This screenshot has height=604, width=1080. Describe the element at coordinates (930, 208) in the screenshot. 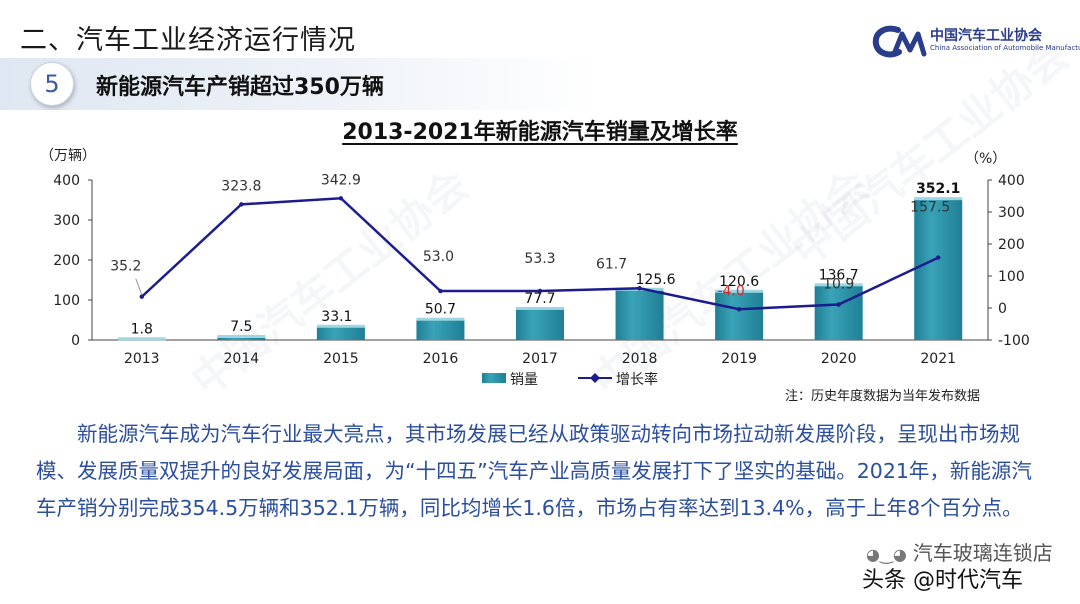

I see `line-data-label: 157.5` at that location.